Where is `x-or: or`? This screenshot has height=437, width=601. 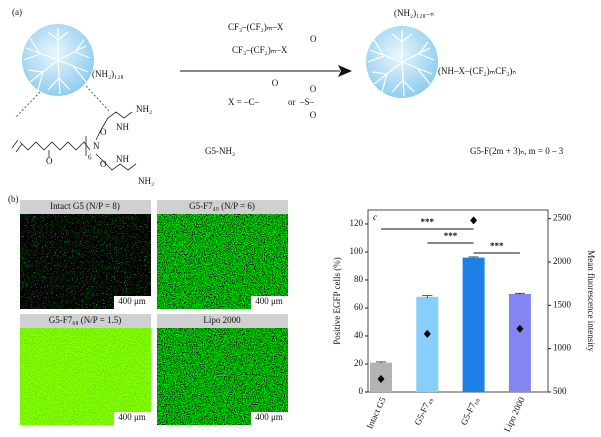
x-or: or is located at coordinates (292, 102).